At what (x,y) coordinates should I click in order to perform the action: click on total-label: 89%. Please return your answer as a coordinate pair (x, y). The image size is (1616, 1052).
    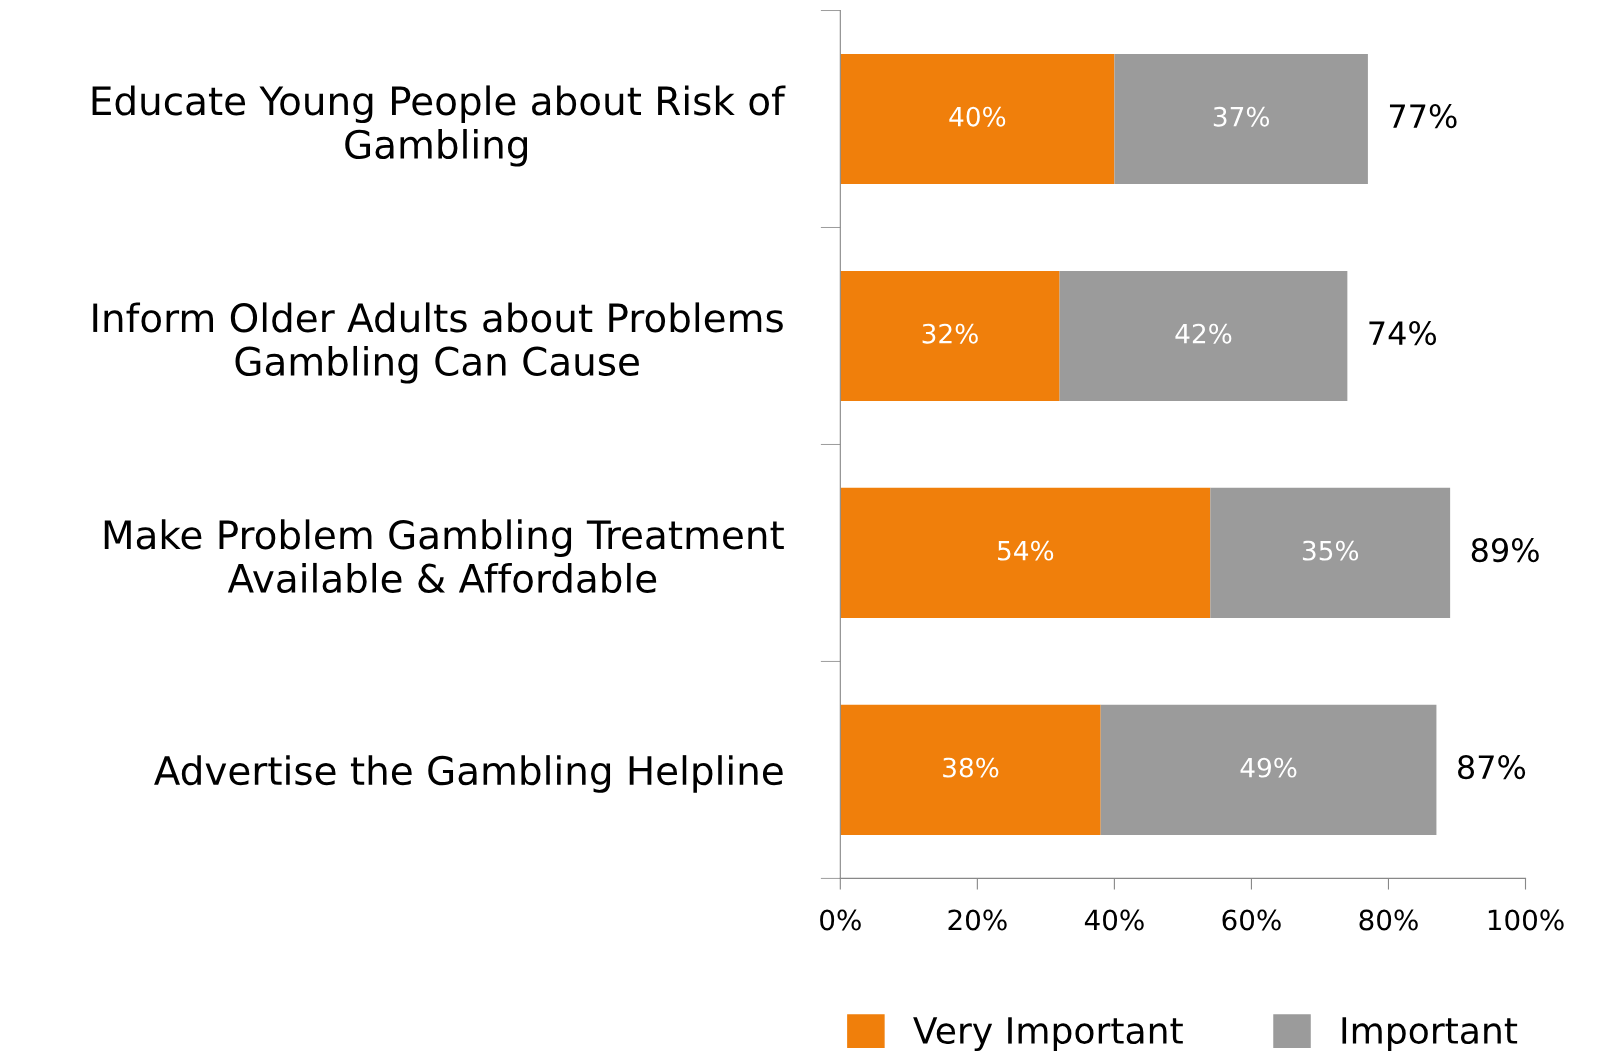
    Looking at the image, I should click on (1505, 550).